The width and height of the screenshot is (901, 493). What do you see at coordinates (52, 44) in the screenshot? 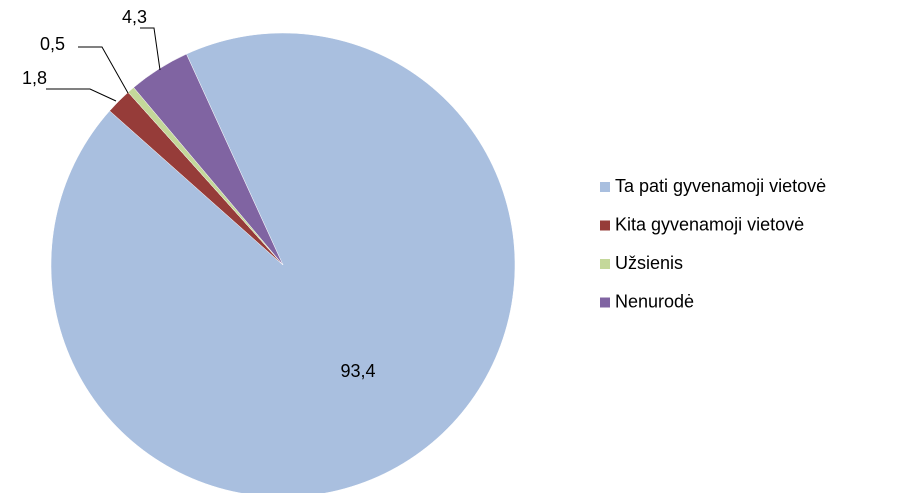
I see `data-label: 0,5` at bounding box center [52, 44].